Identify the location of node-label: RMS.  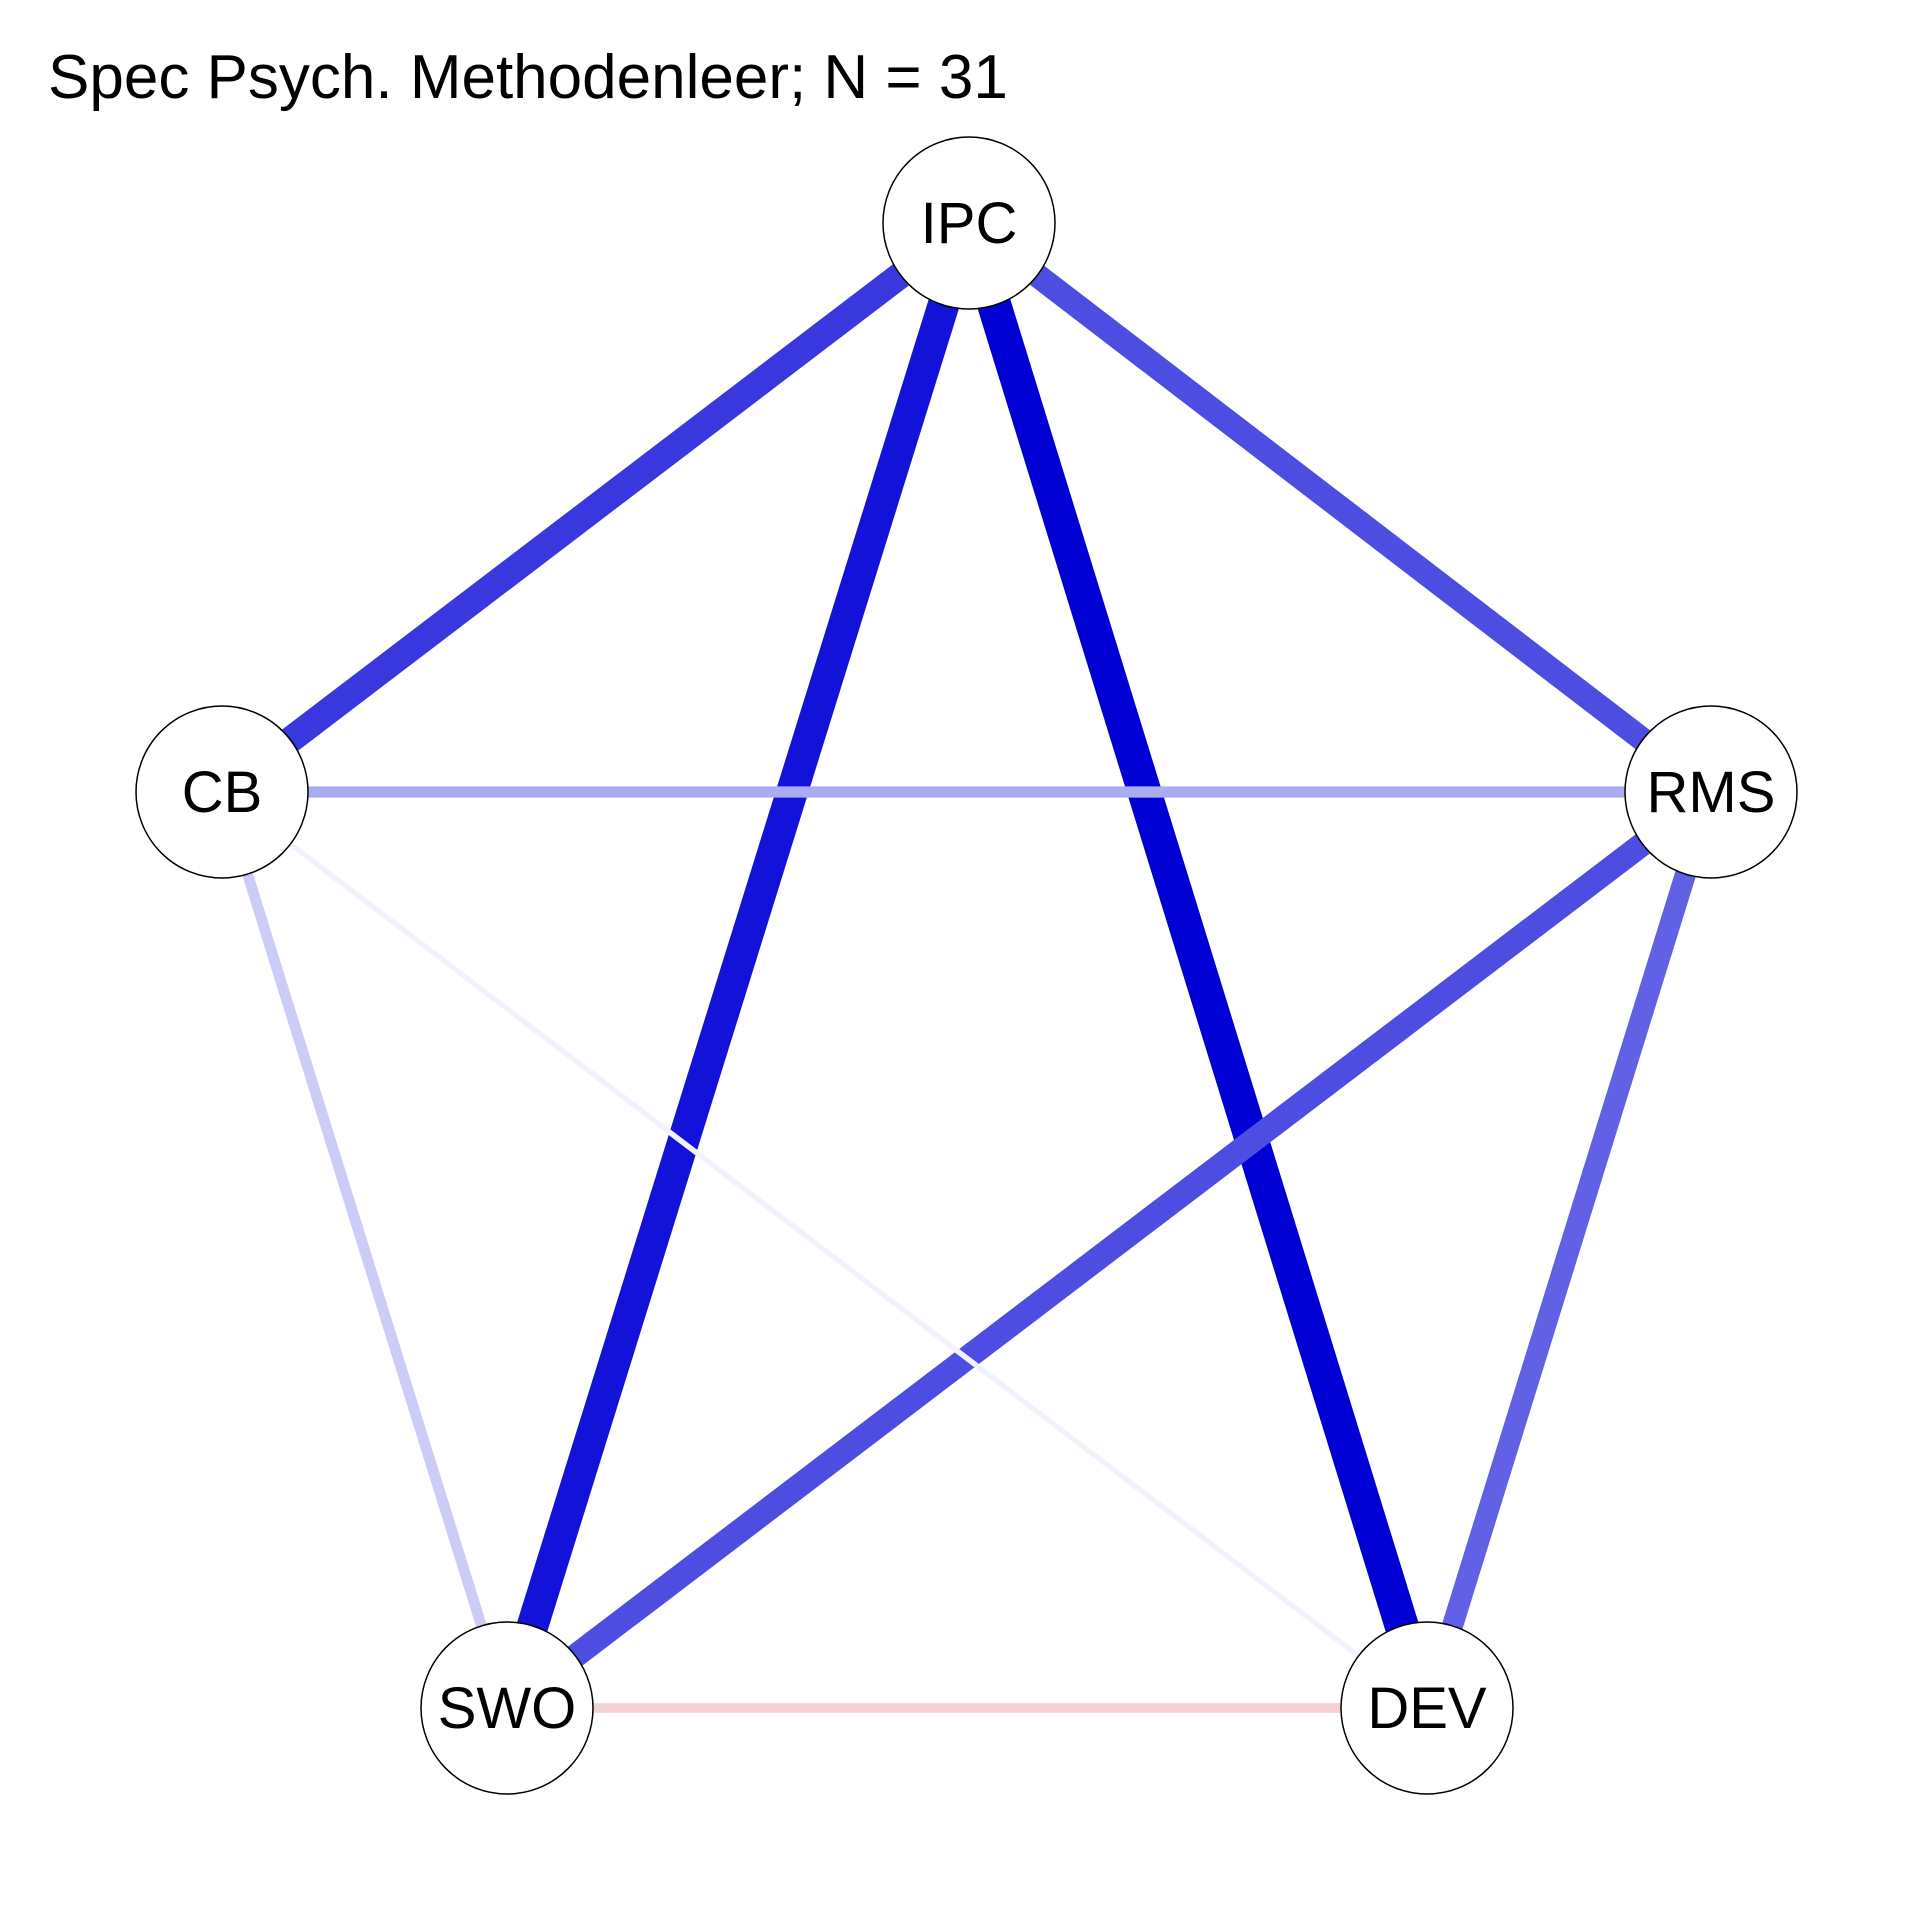
(1711, 792).